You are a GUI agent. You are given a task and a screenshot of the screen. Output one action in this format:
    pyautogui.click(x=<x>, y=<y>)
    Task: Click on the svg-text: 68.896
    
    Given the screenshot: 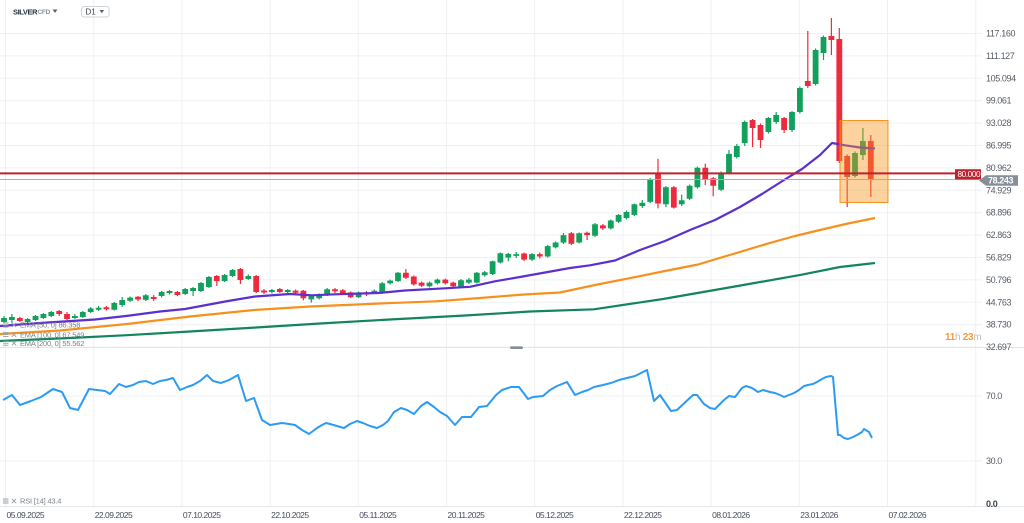 What is the action you would take?
    pyautogui.click(x=999, y=213)
    